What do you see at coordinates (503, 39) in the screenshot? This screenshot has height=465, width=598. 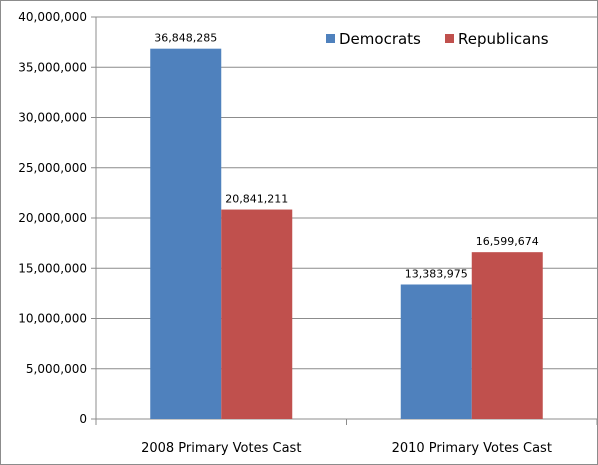 I see `legend-label: Republicans` at bounding box center [503, 39].